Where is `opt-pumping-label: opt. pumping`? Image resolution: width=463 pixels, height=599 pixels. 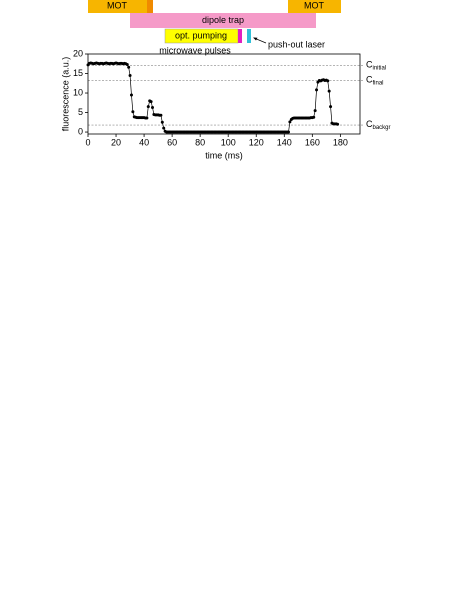 opt-pumping-label: opt. pumping is located at coordinates (201, 35).